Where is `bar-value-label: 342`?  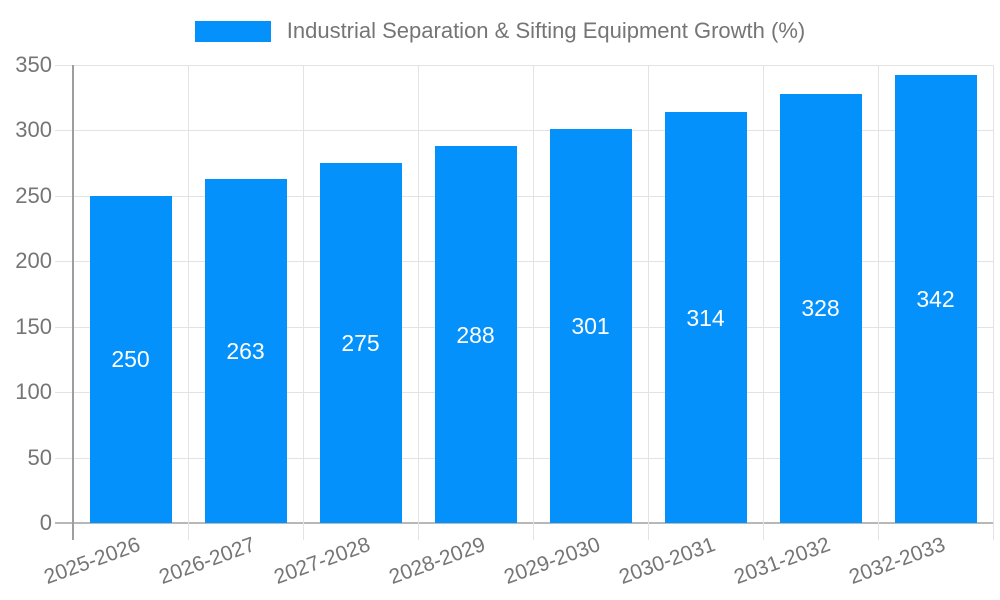 bar-value-label: 342 is located at coordinates (935, 299).